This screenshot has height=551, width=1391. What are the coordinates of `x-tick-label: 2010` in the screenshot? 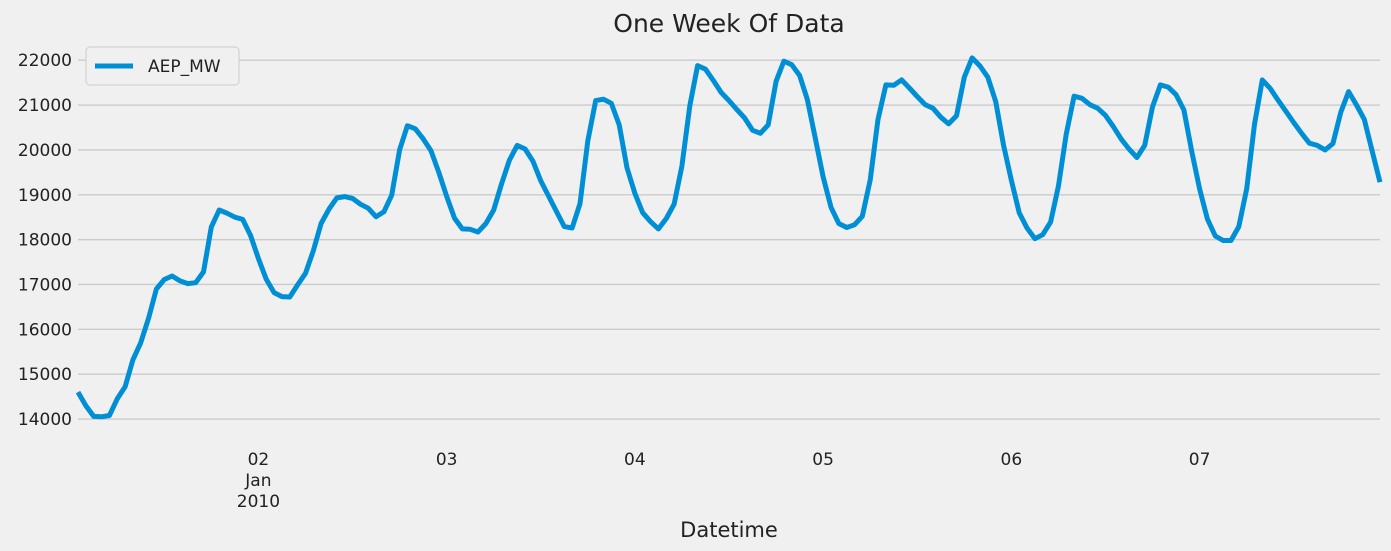 It's located at (258, 502).